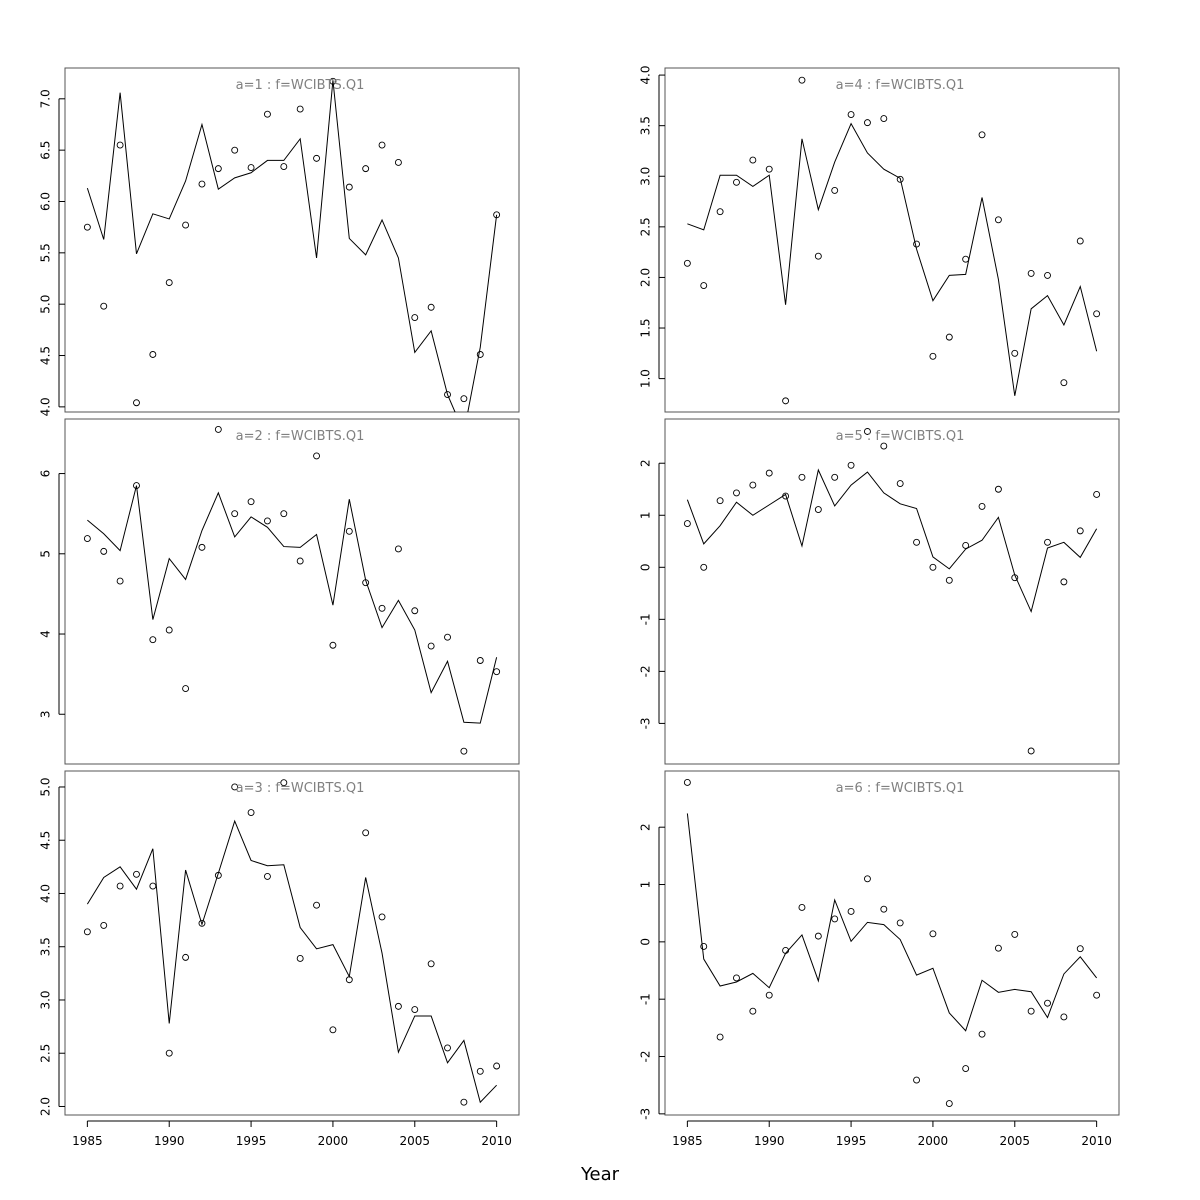 The height and width of the screenshot is (1200, 1200). What do you see at coordinates (646, 1114) in the screenshot?
I see `y-tick-label: -3` at bounding box center [646, 1114].